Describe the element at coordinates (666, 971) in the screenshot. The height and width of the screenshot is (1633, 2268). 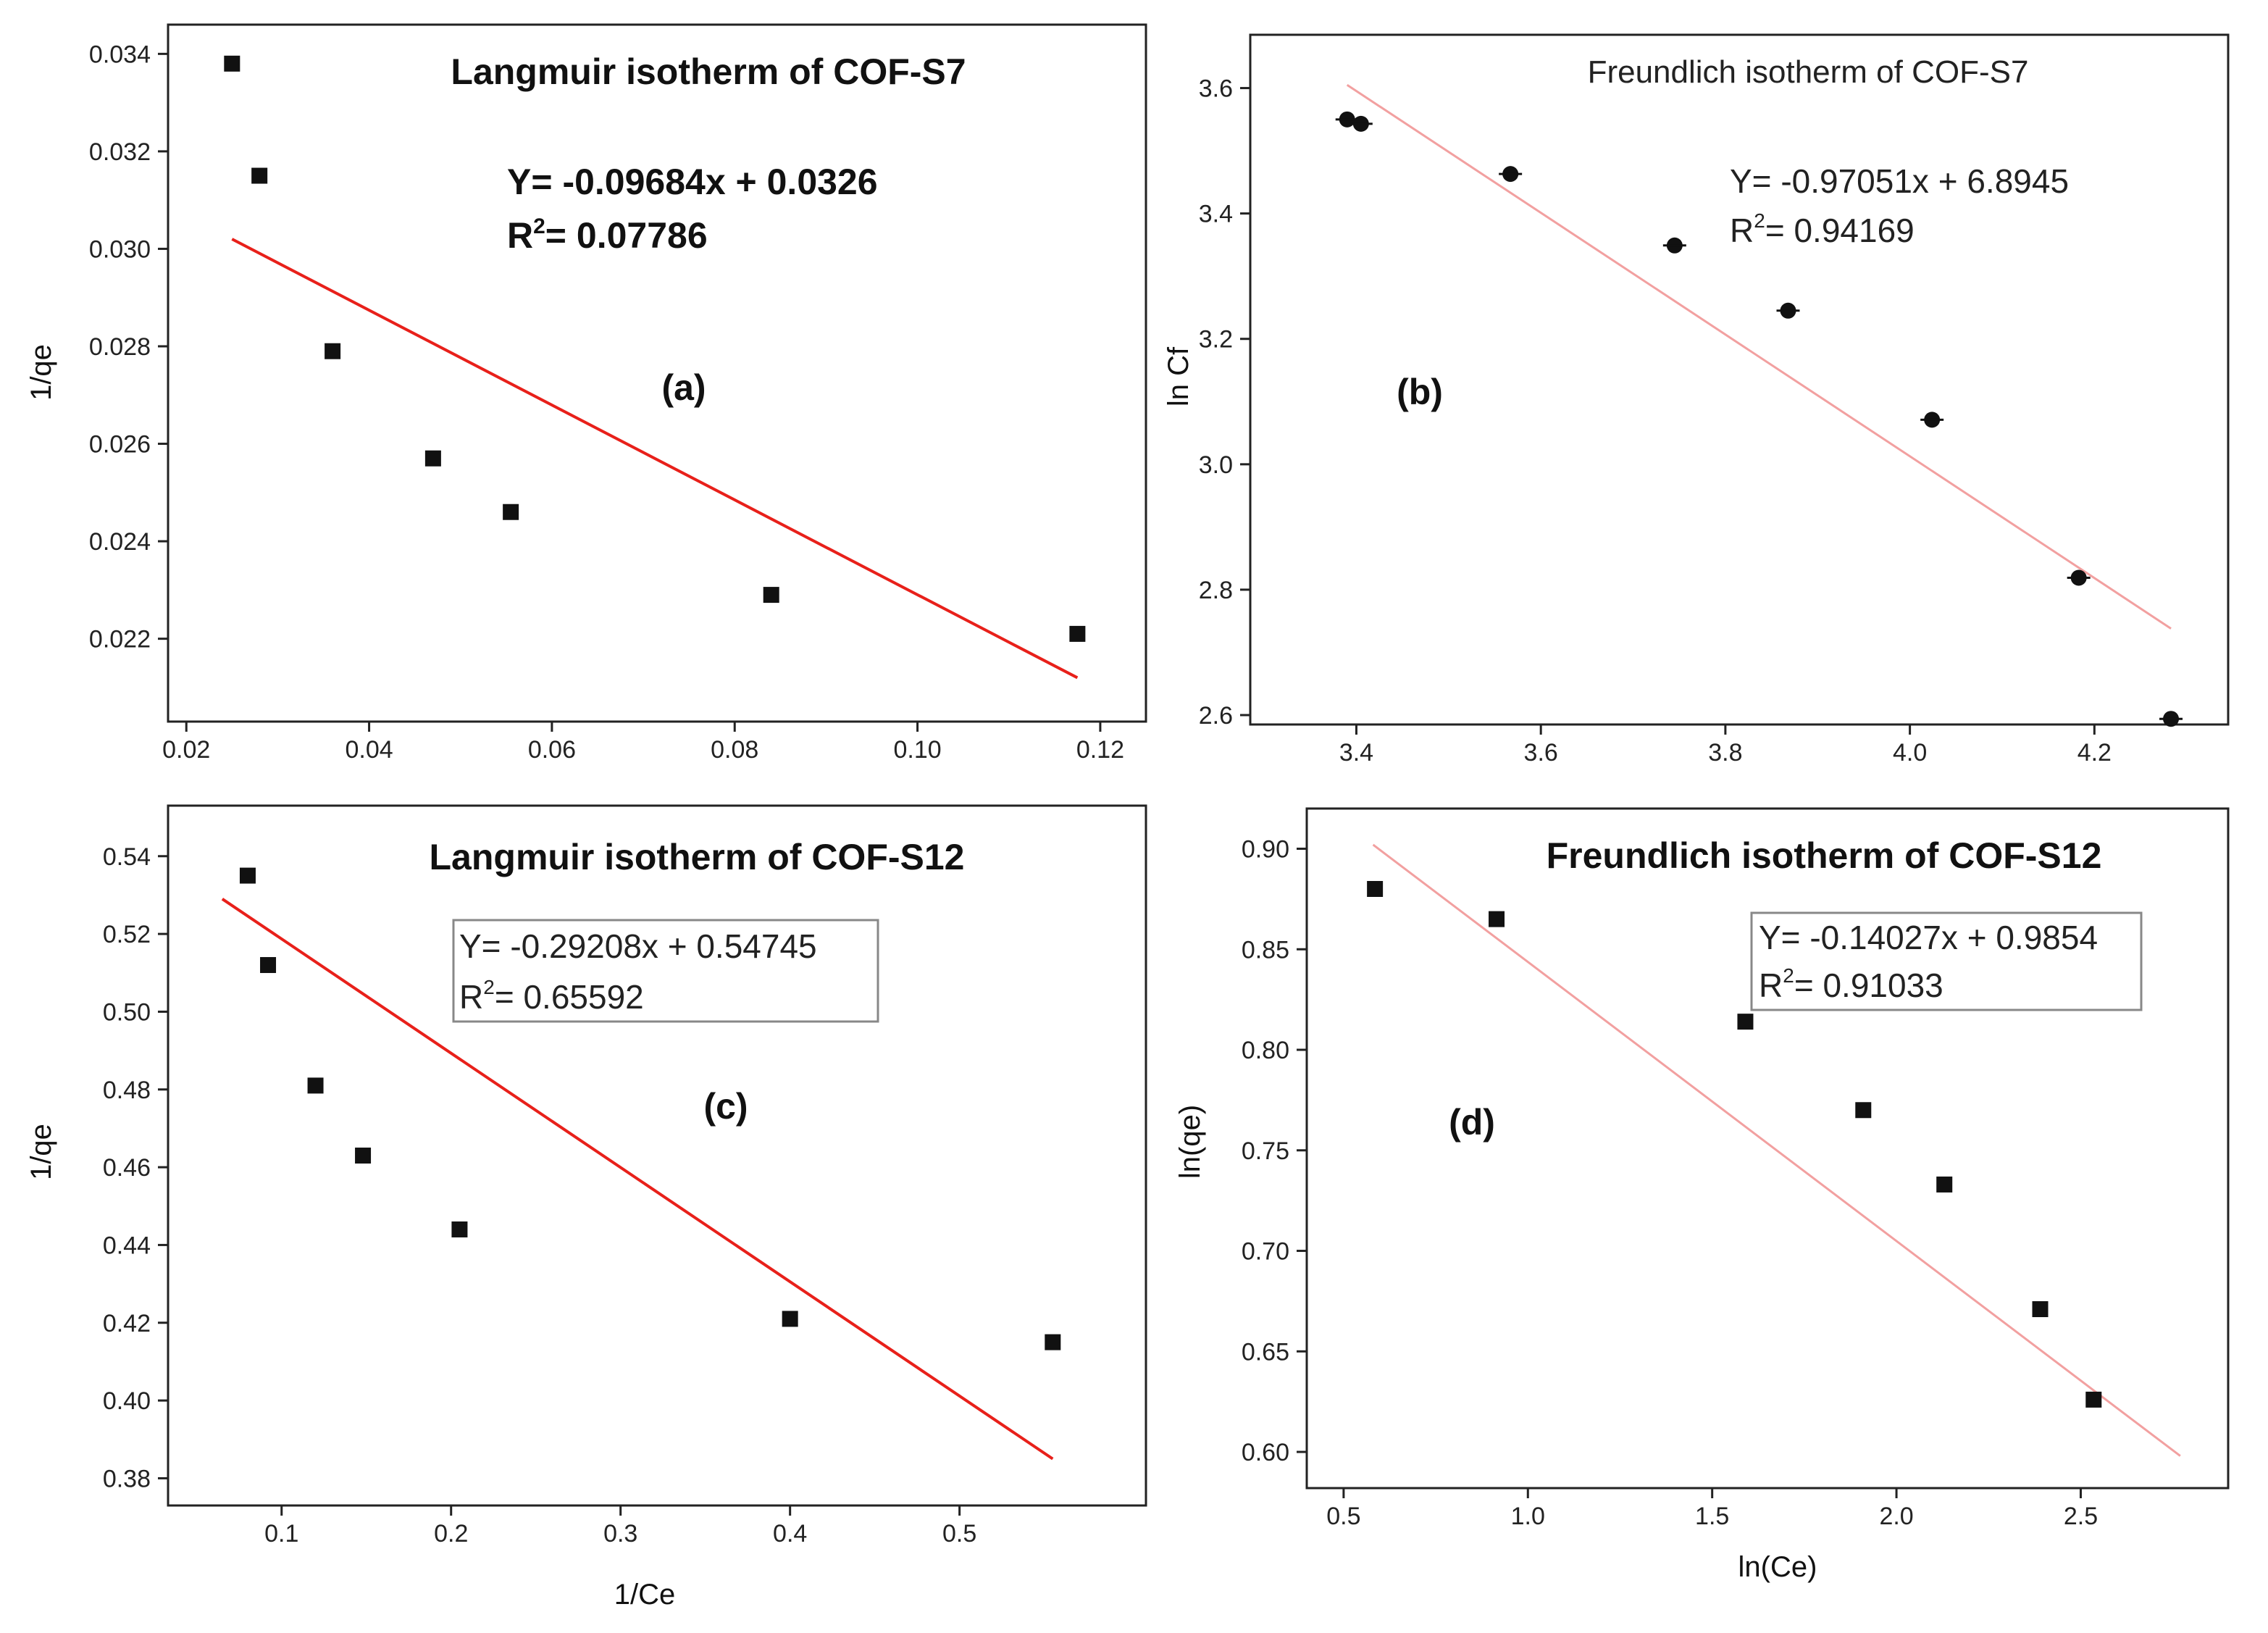
I see `panel-c-equation-box` at that location.